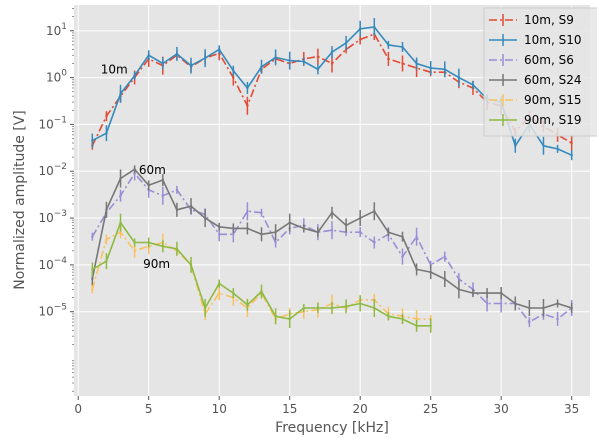 The image size is (597, 441). I want to click on legend-item: 90m, S15, so click(535, 100).